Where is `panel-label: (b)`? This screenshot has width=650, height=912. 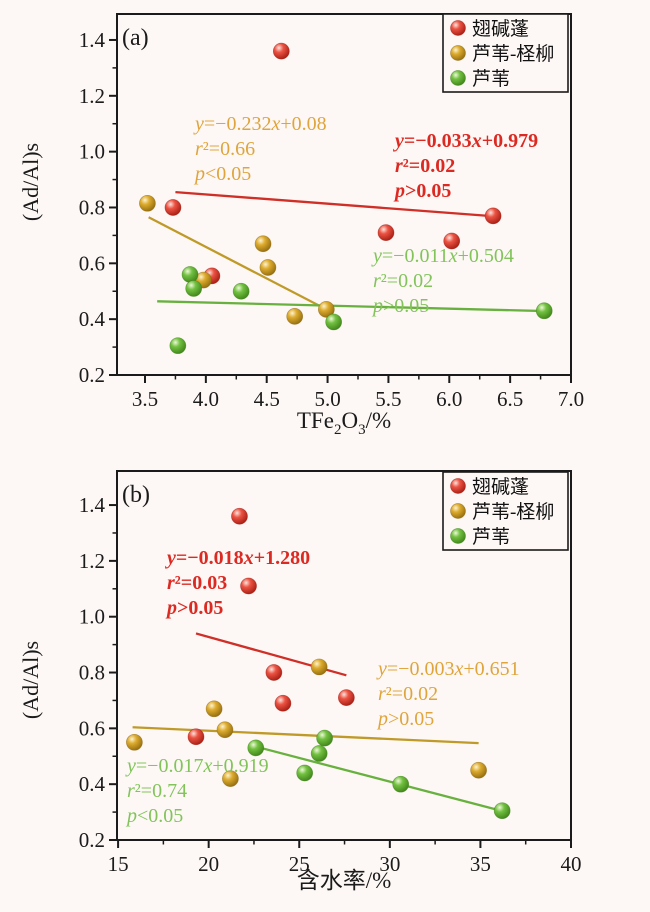 panel-label: (b) is located at coordinates (136, 495).